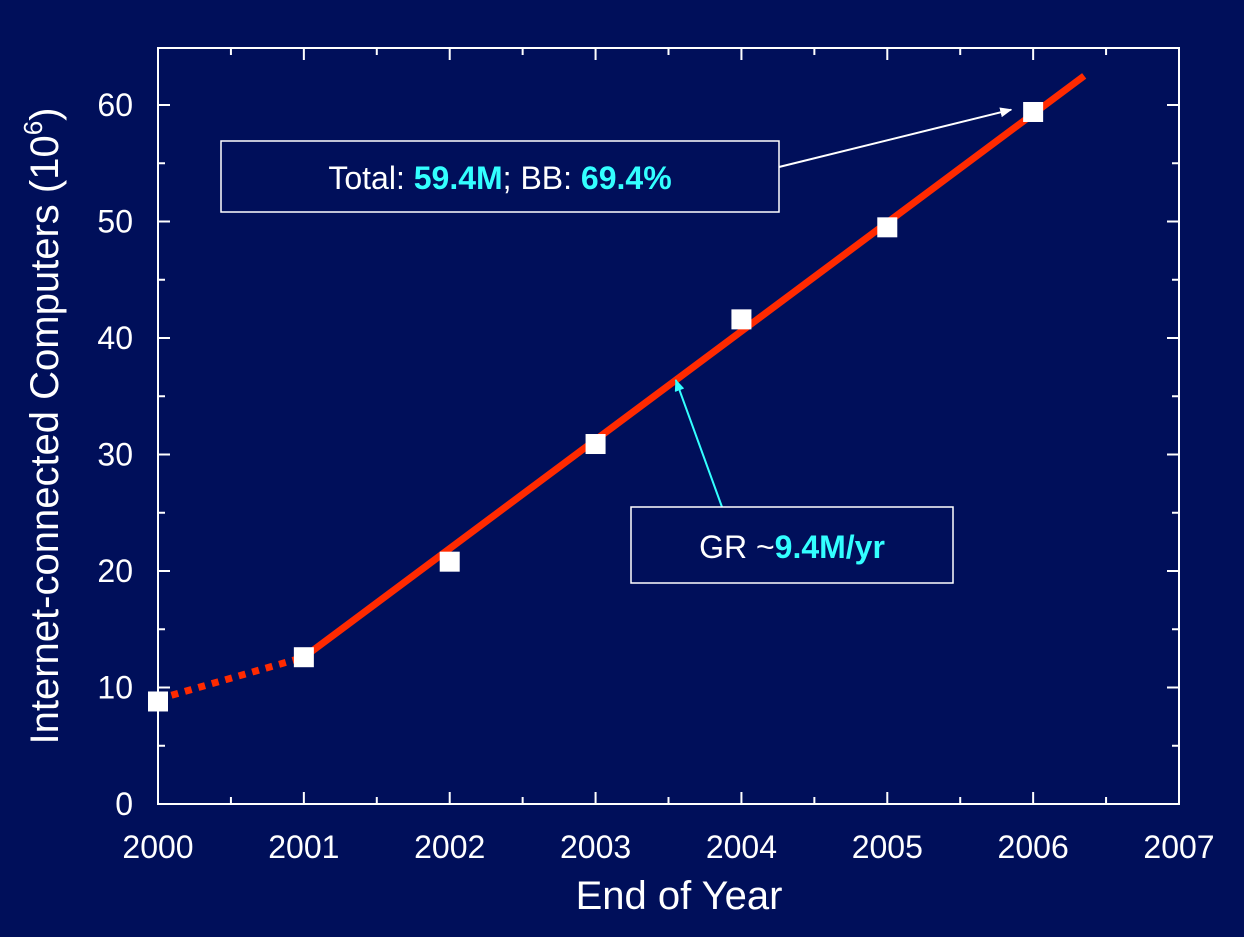 The height and width of the screenshot is (937, 1244). What do you see at coordinates (231, 678) in the screenshot?
I see `extrapolation-line` at bounding box center [231, 678].